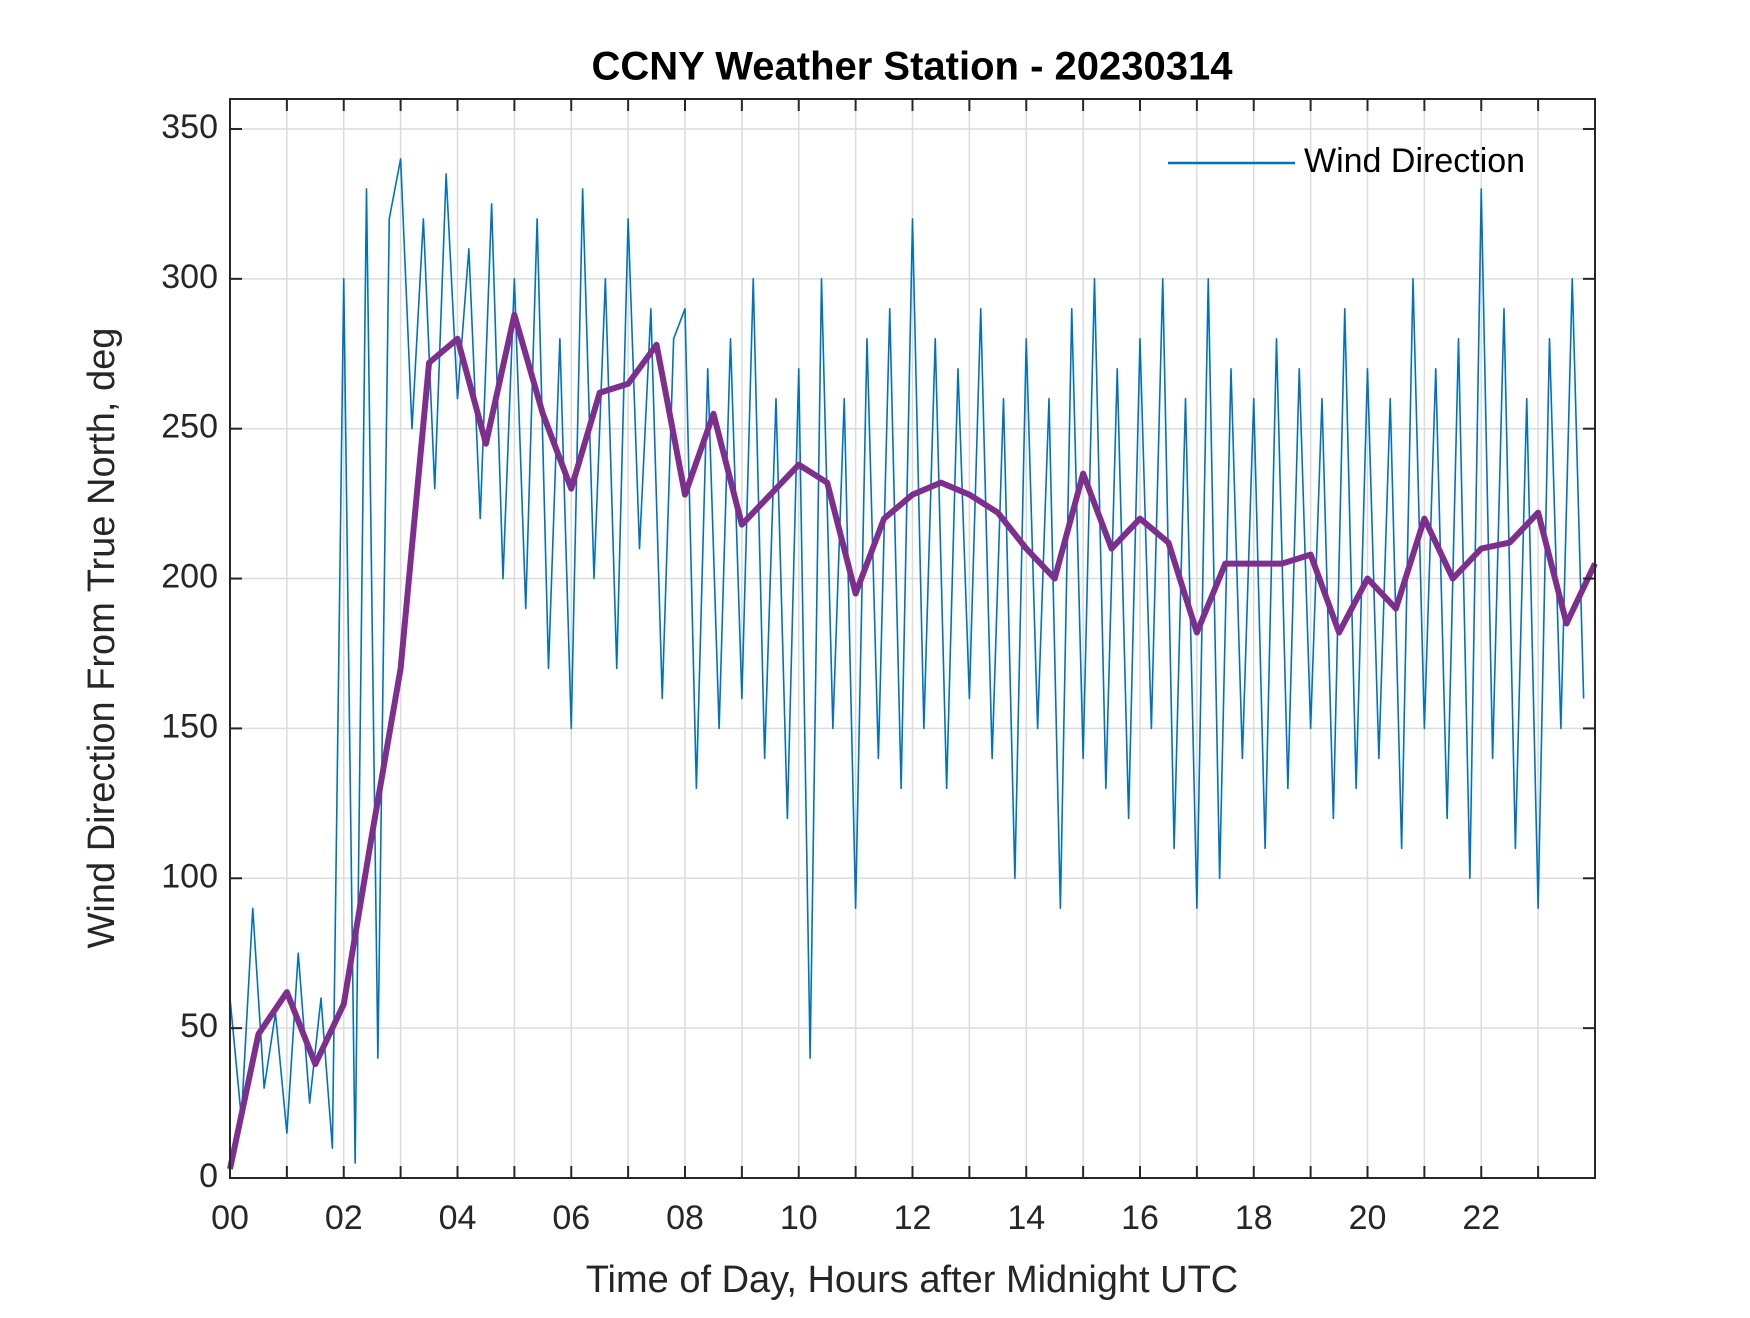  I want to click on chart-title: CCNY Weather Station - 20230314, so click(913, 67).